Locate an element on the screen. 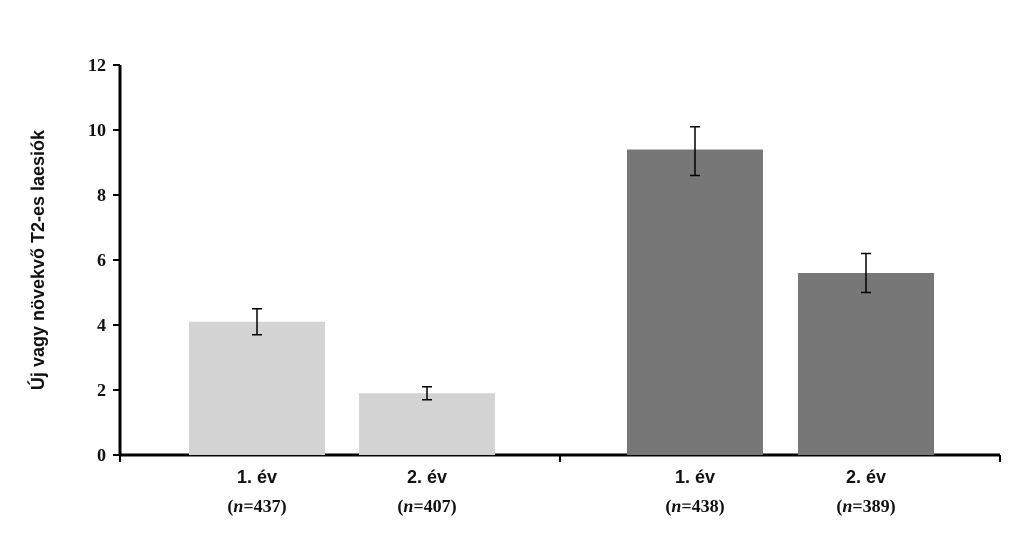 This screenshot has height=533, width=1023. y-axis-label: Új vagy növekvő T2-es laesiók is located at coordinates (37, 259).